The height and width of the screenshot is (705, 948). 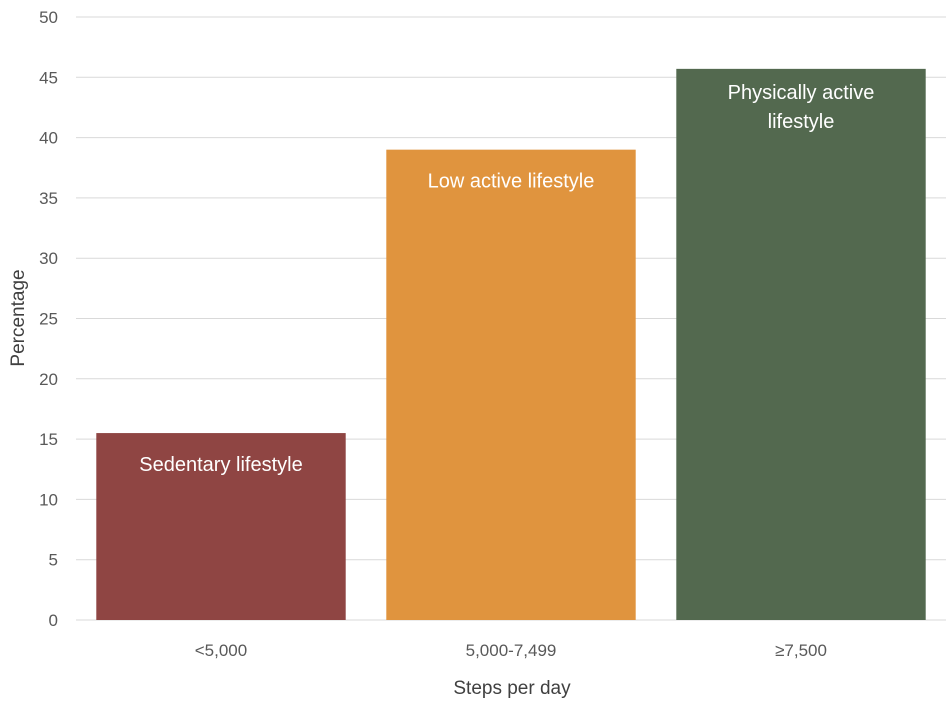 I want to click on bar-label-line: lifestyle, so click(x=801, y=122).